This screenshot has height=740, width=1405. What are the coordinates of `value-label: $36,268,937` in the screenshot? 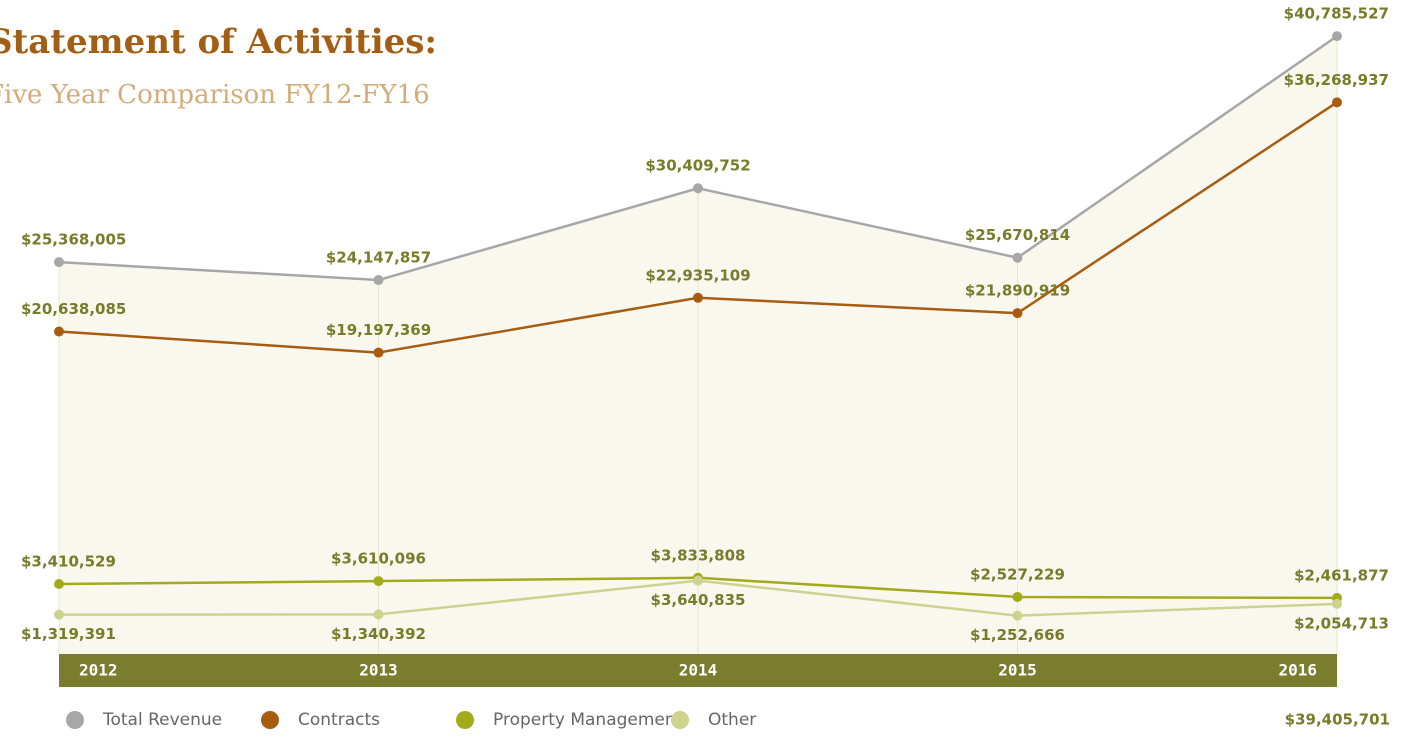 It's located at (1336, 80).